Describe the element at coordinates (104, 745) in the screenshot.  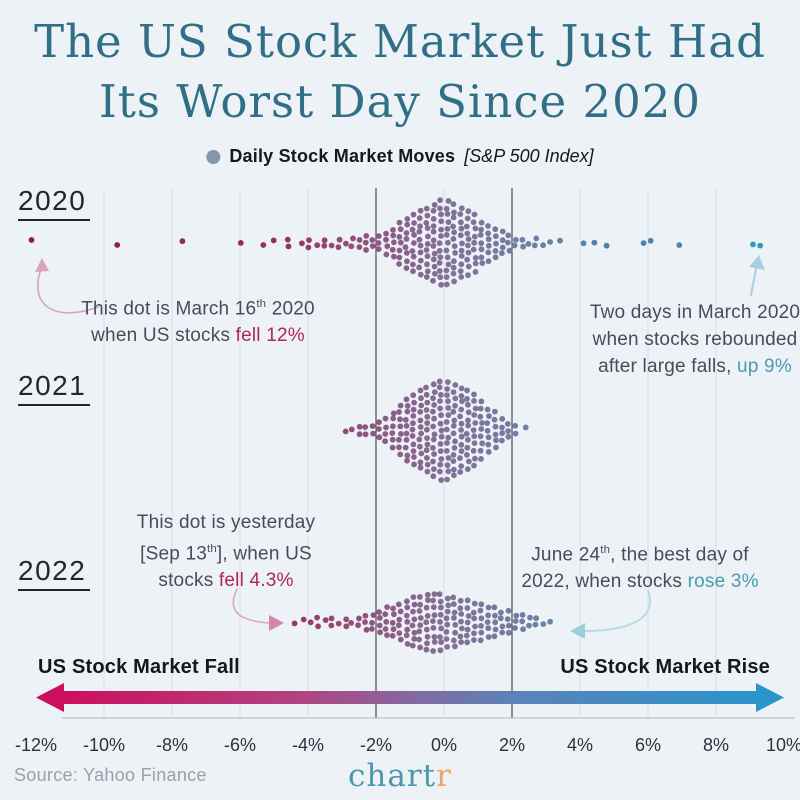
I see `axis-tick--10pct: -10%` at that location.